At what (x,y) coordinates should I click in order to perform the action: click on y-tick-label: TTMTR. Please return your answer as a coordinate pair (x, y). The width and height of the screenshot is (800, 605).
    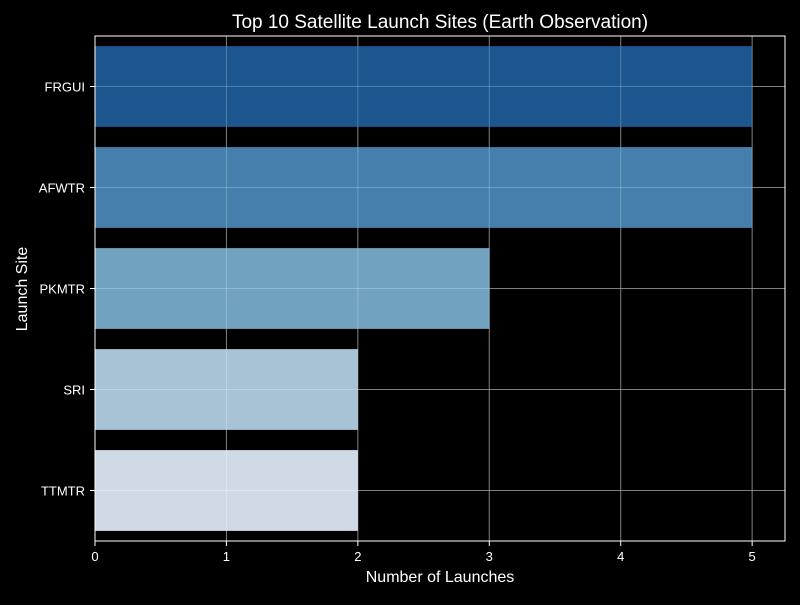
    Looking at the image, I should click on (63, 491).